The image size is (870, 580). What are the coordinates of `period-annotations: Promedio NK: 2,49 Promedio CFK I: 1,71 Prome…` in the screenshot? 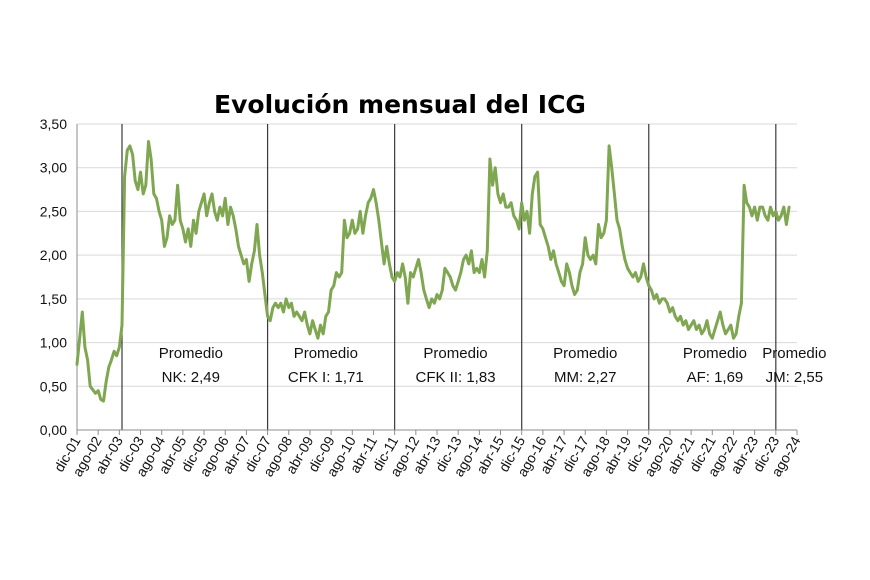 It's located at (493, 365).